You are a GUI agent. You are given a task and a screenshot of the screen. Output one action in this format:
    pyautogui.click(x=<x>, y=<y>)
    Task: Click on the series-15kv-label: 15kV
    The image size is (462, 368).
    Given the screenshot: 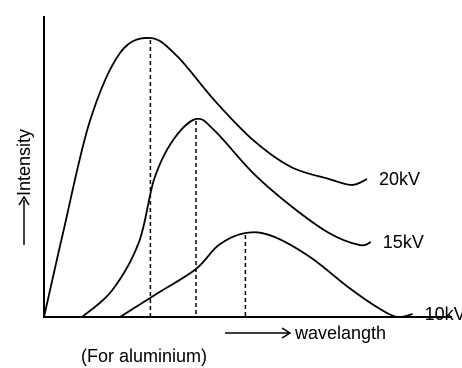 What is the action you would take?
    pyautogui.click(x=403, y=242)
    